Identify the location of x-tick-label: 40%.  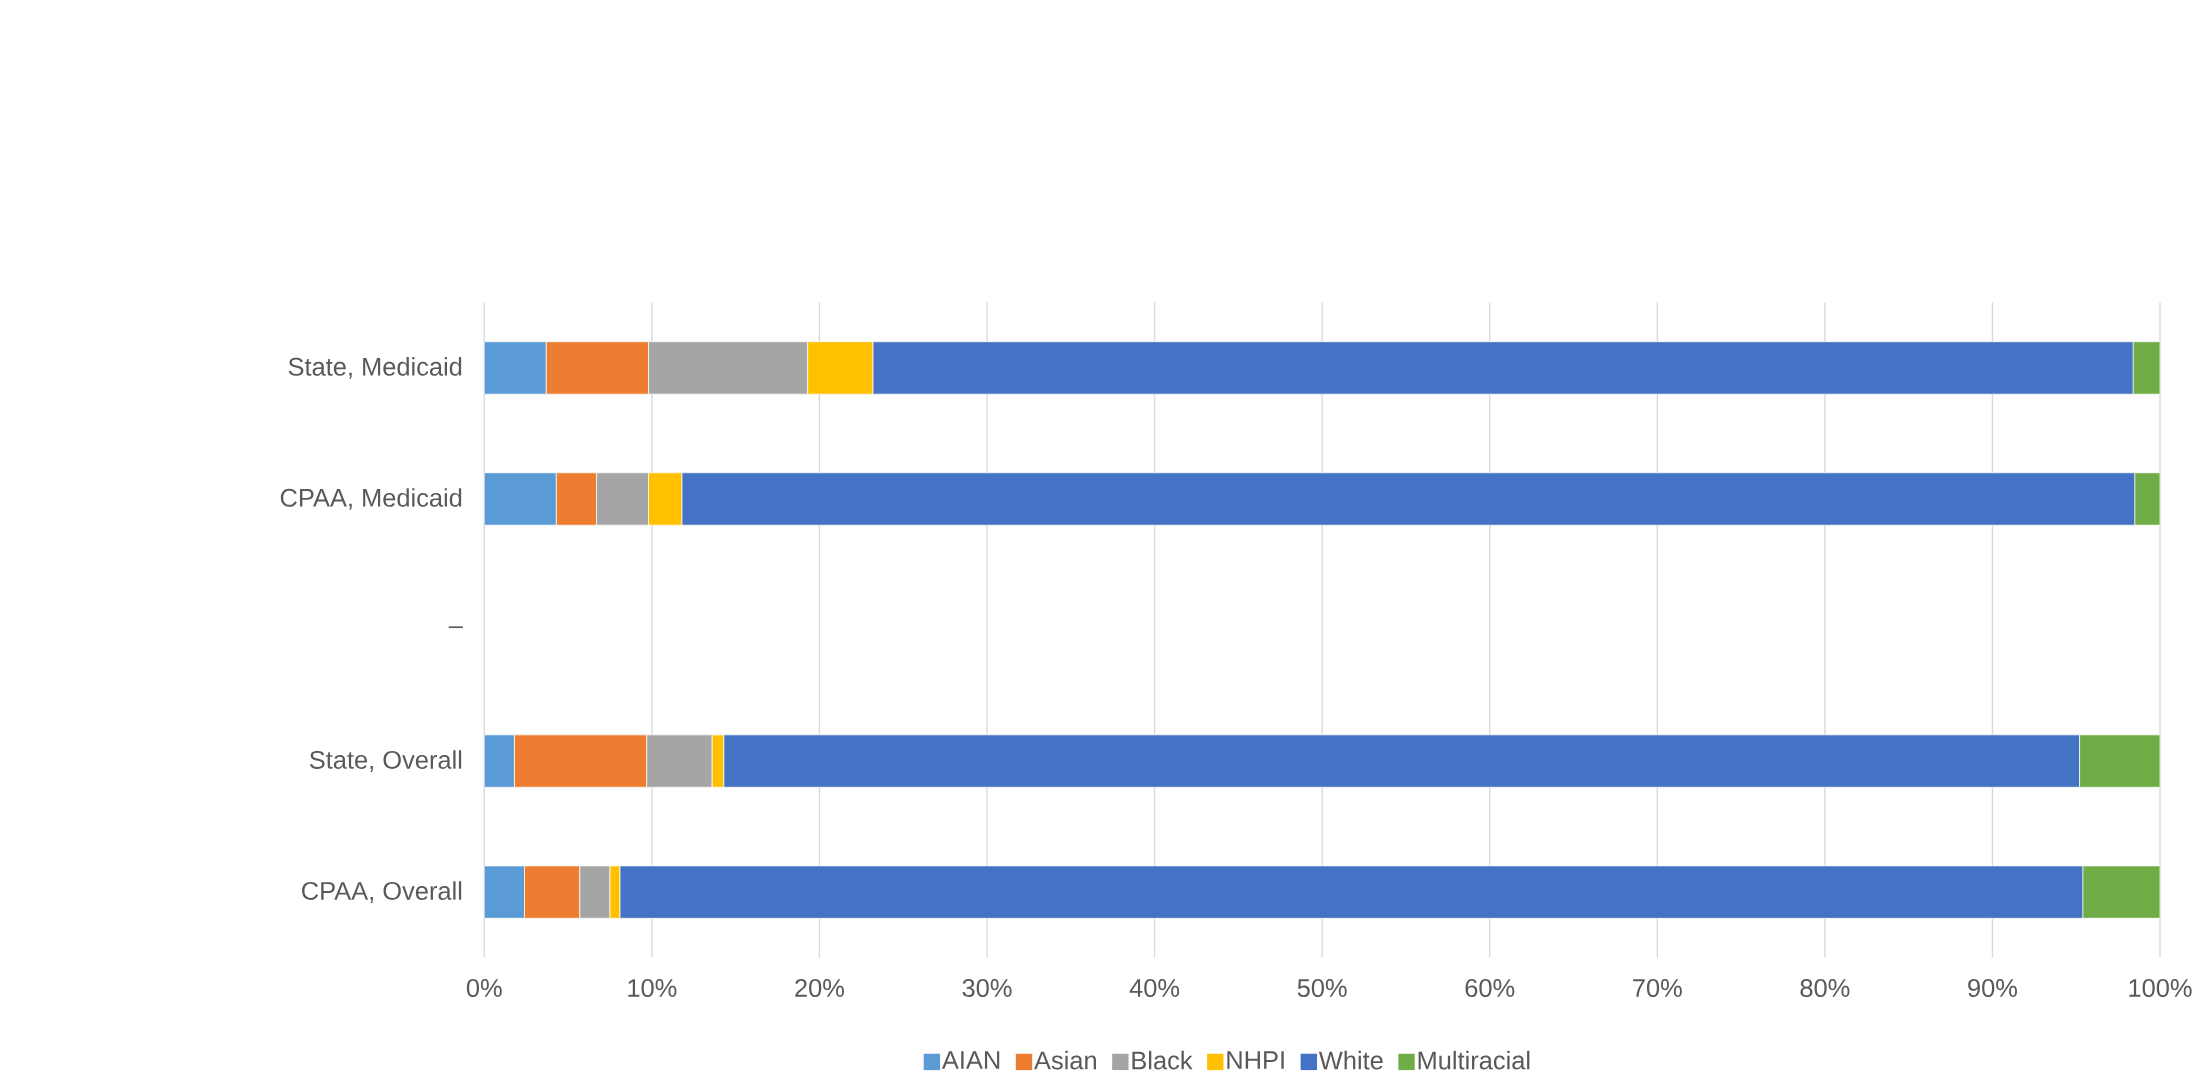
(1154, 988).